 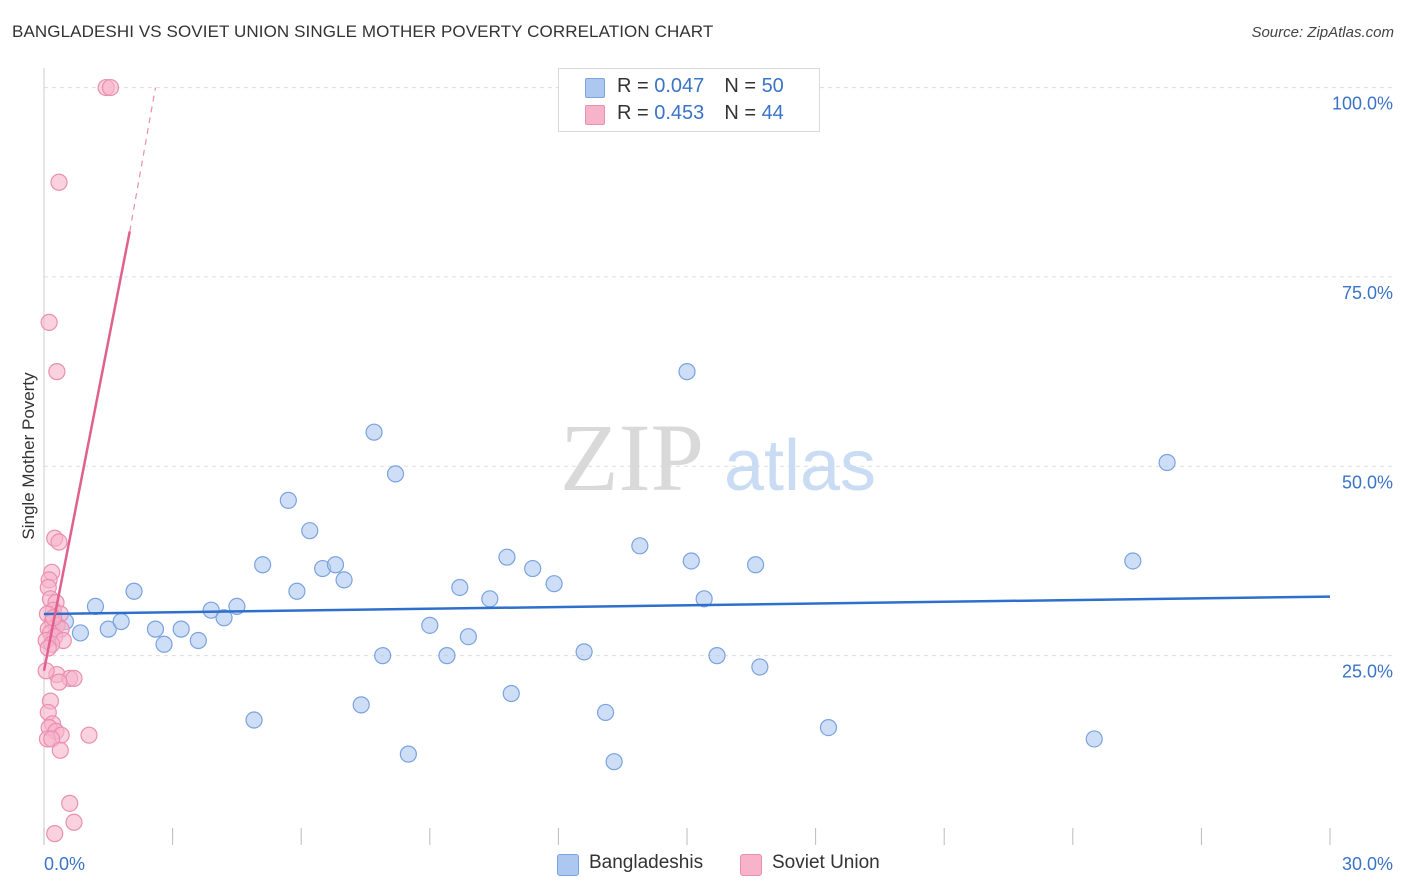 What do you see at coordinates (1322, 32) in the screenshot?
I see `source-label: Source: ZipAtlas.com` at bounding box center [1322, 32].